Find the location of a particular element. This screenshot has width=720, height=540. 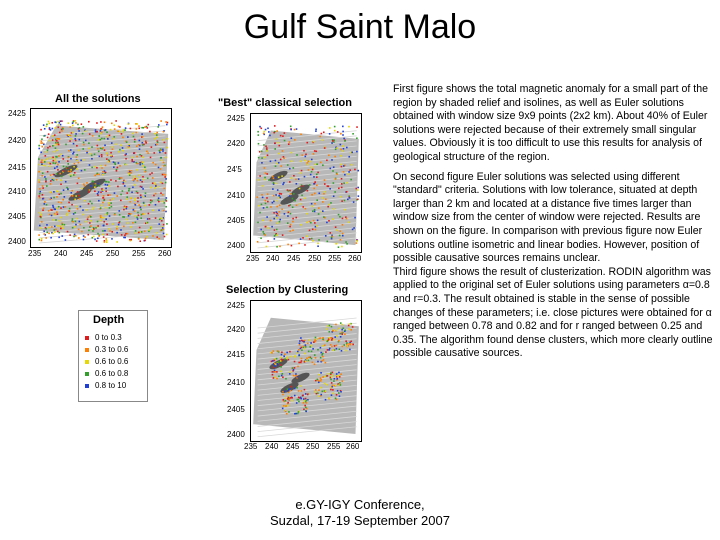

magnetic-anomaly-map is located at coordinates (306, 183).